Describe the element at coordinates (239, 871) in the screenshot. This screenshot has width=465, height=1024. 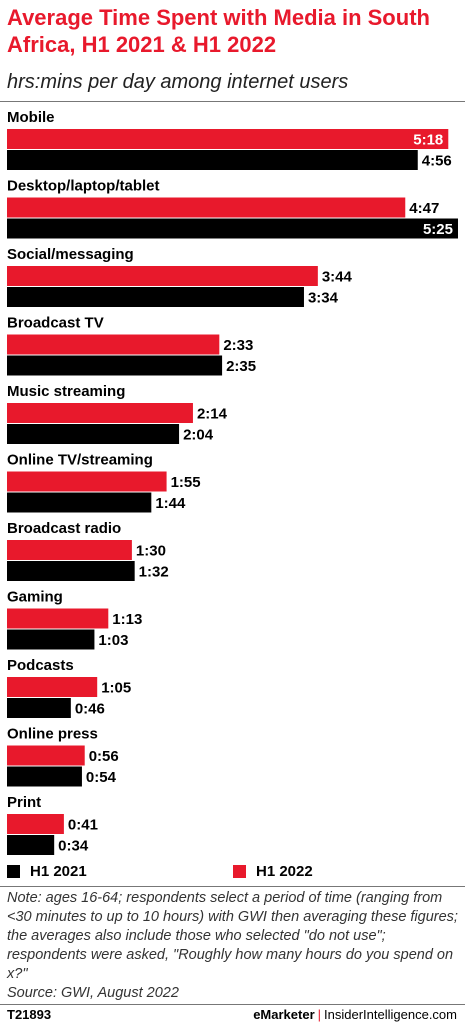
I see `legend-swatch-h1-2022` at that location.